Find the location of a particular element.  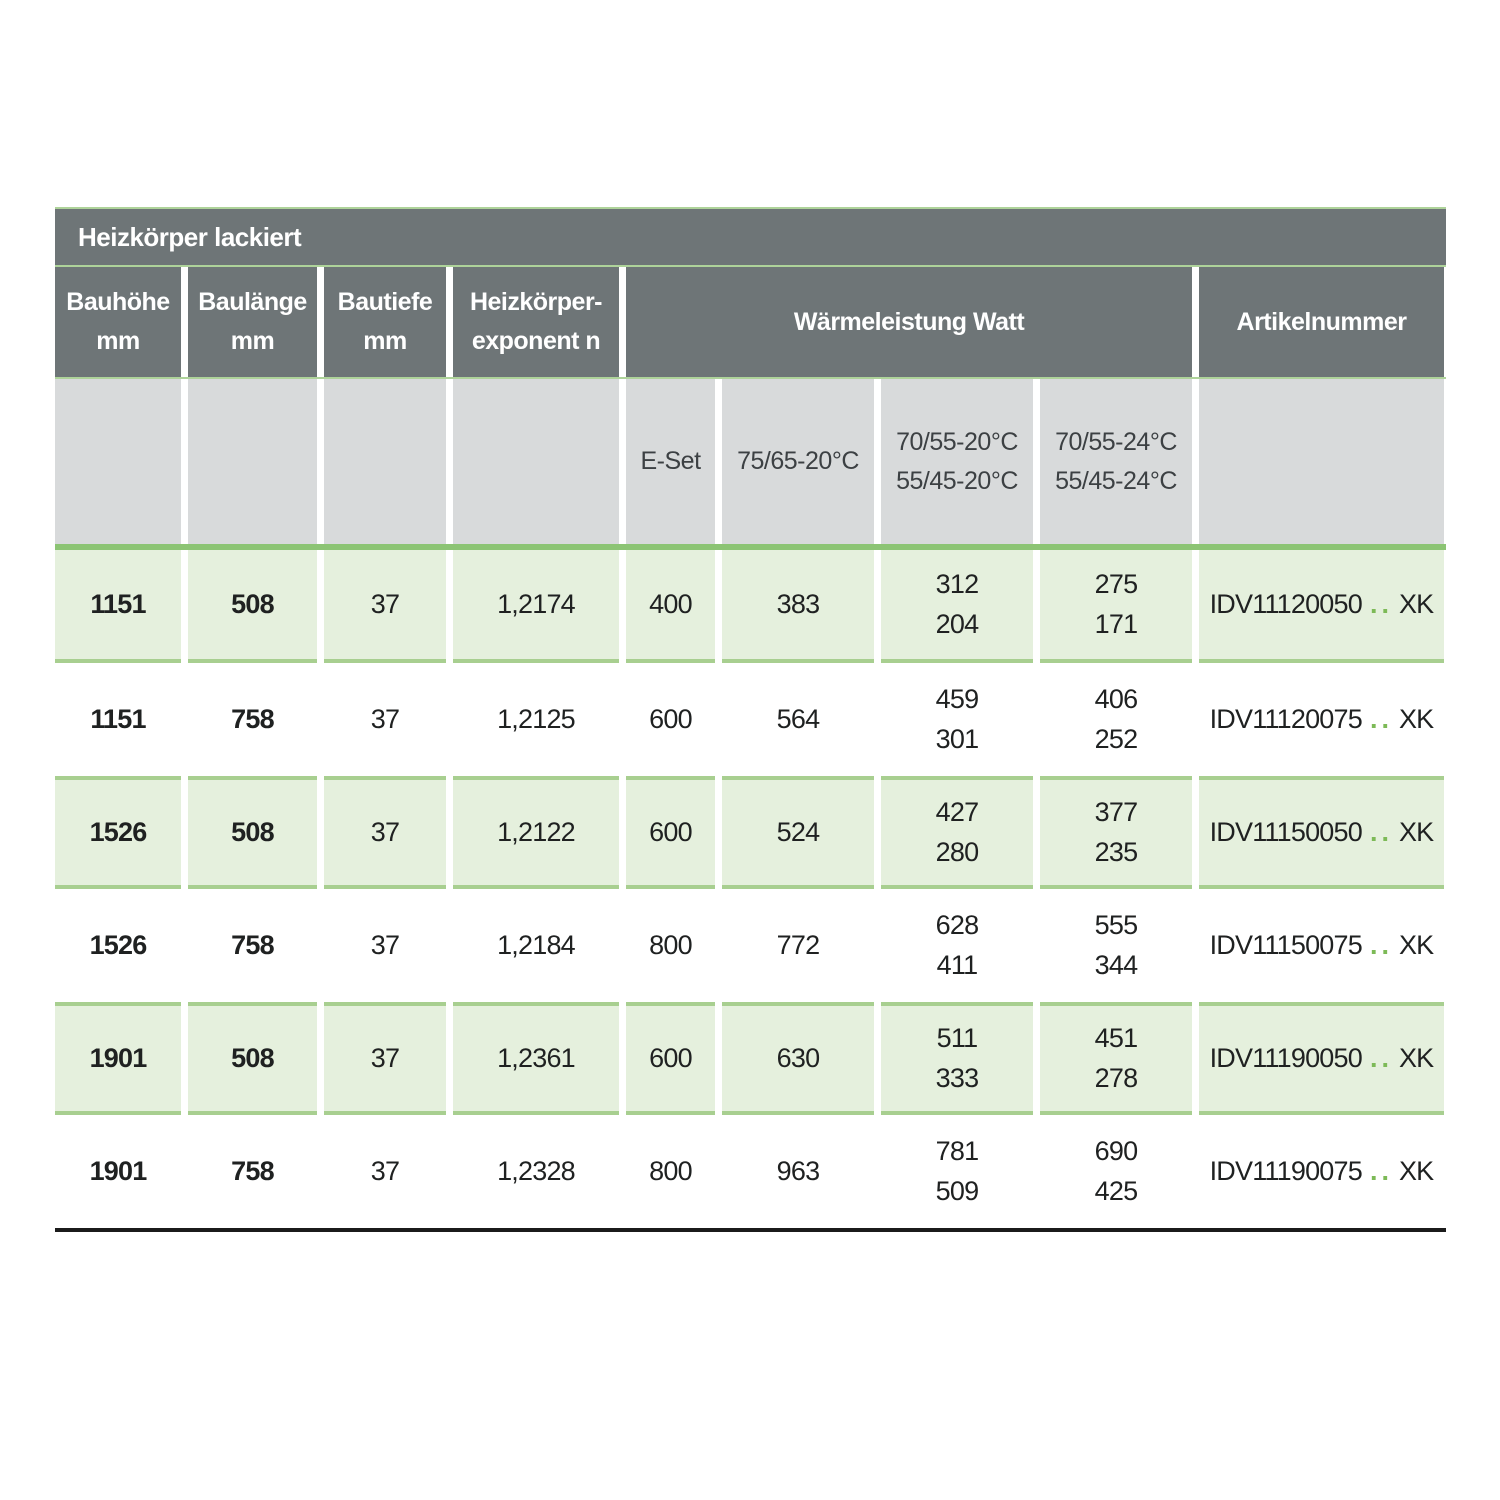

cell-watt-20c: 628 411 is located at coordinates (957, 945).